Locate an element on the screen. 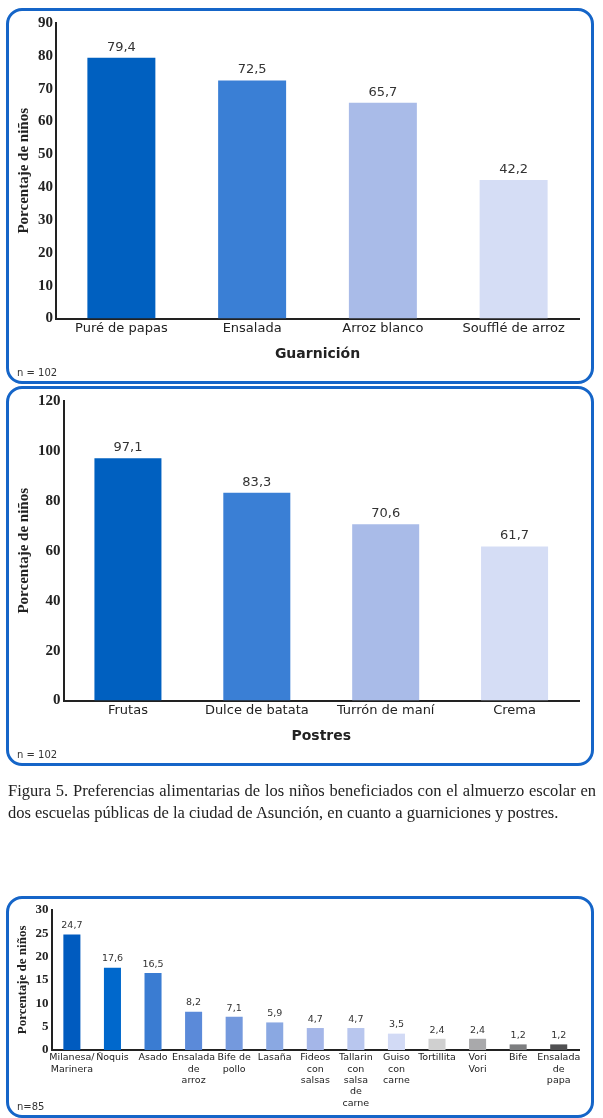 The width and height of the screenshot is (603, 1118). y-tick-label: 25 is located at coordinates (42, 932).